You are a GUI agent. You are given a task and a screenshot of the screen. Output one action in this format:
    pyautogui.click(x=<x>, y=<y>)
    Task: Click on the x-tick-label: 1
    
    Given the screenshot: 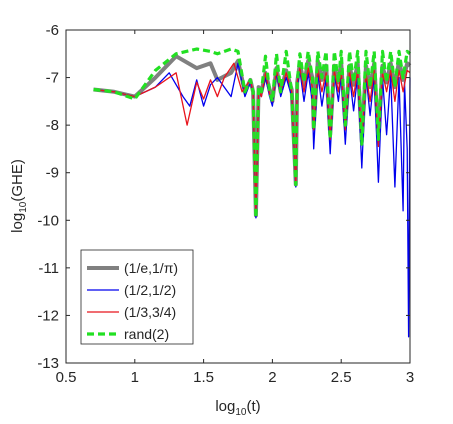 What is the action you would take?
    pyautogui.click(x=135, y=377)
    